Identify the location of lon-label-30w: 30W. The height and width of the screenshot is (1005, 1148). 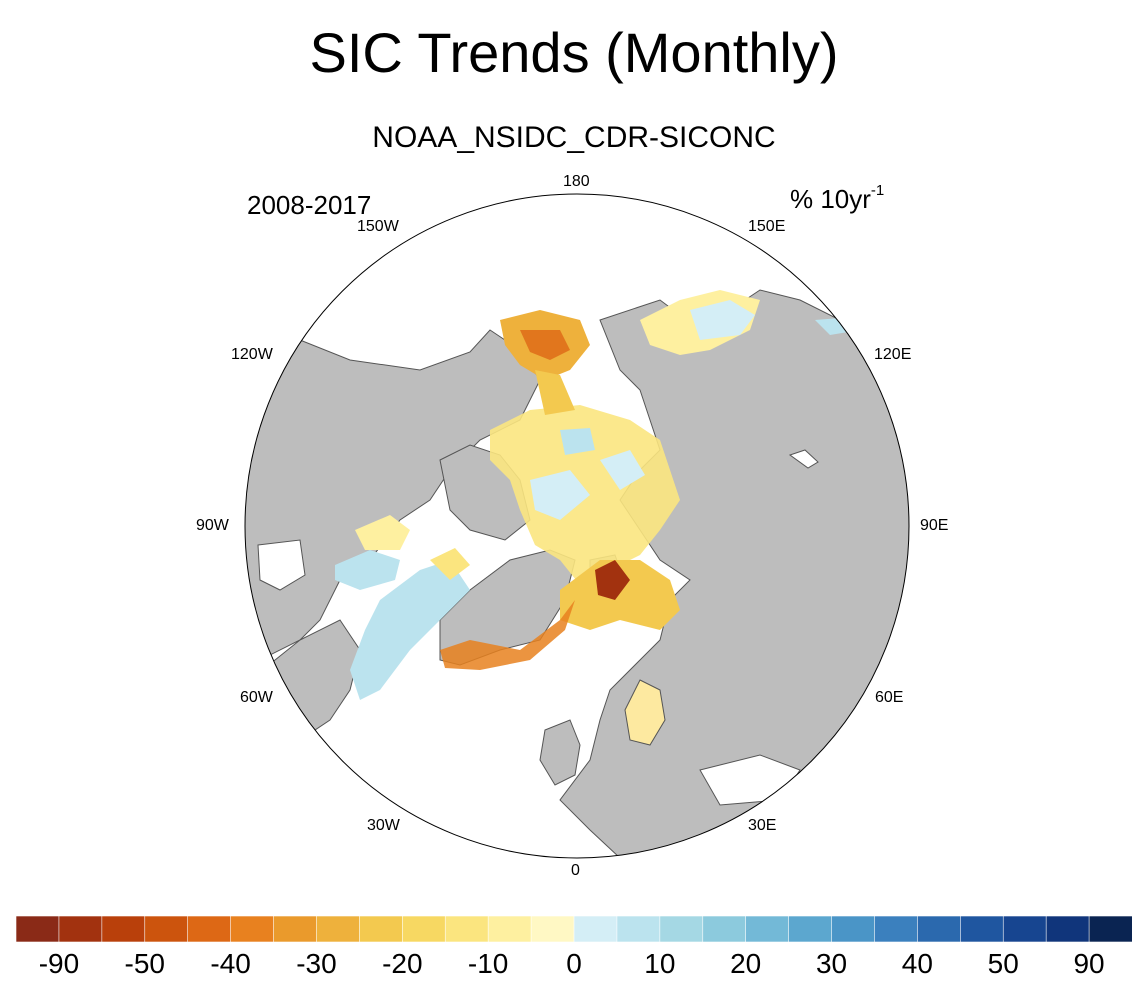
(383, 825).